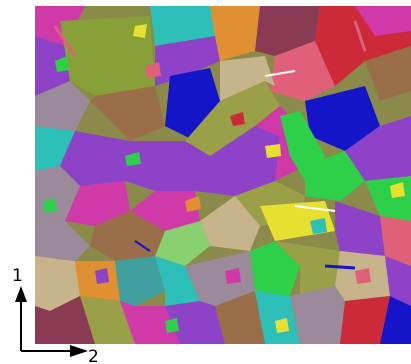 The height and width of the screenshot is (364, 411). What do you see at coordinates (93, 355) in the screenshot?
I see `axis-2-label: 2` at bounding box center [93, 355].